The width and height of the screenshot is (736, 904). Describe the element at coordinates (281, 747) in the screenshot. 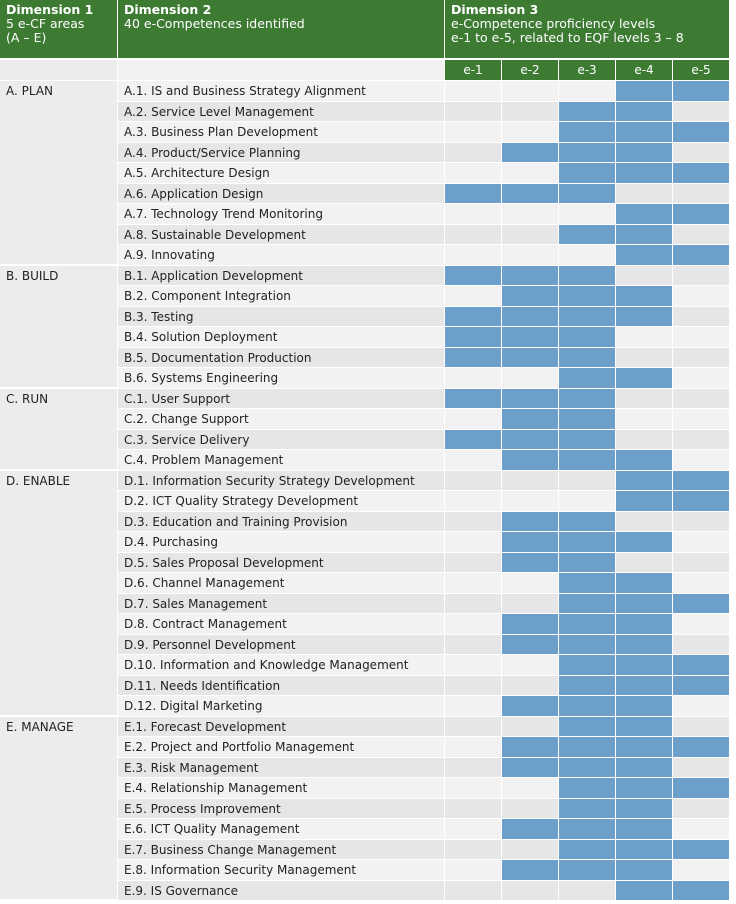

I see `competence-name: E.2. Project and Portfolio Management` at that location.